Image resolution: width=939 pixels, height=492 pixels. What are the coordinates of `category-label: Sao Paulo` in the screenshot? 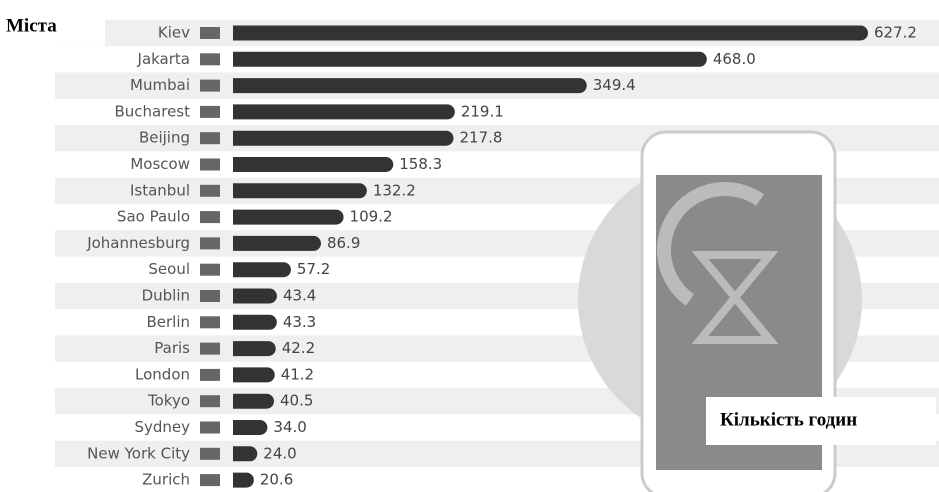 It's located at (153, 217).